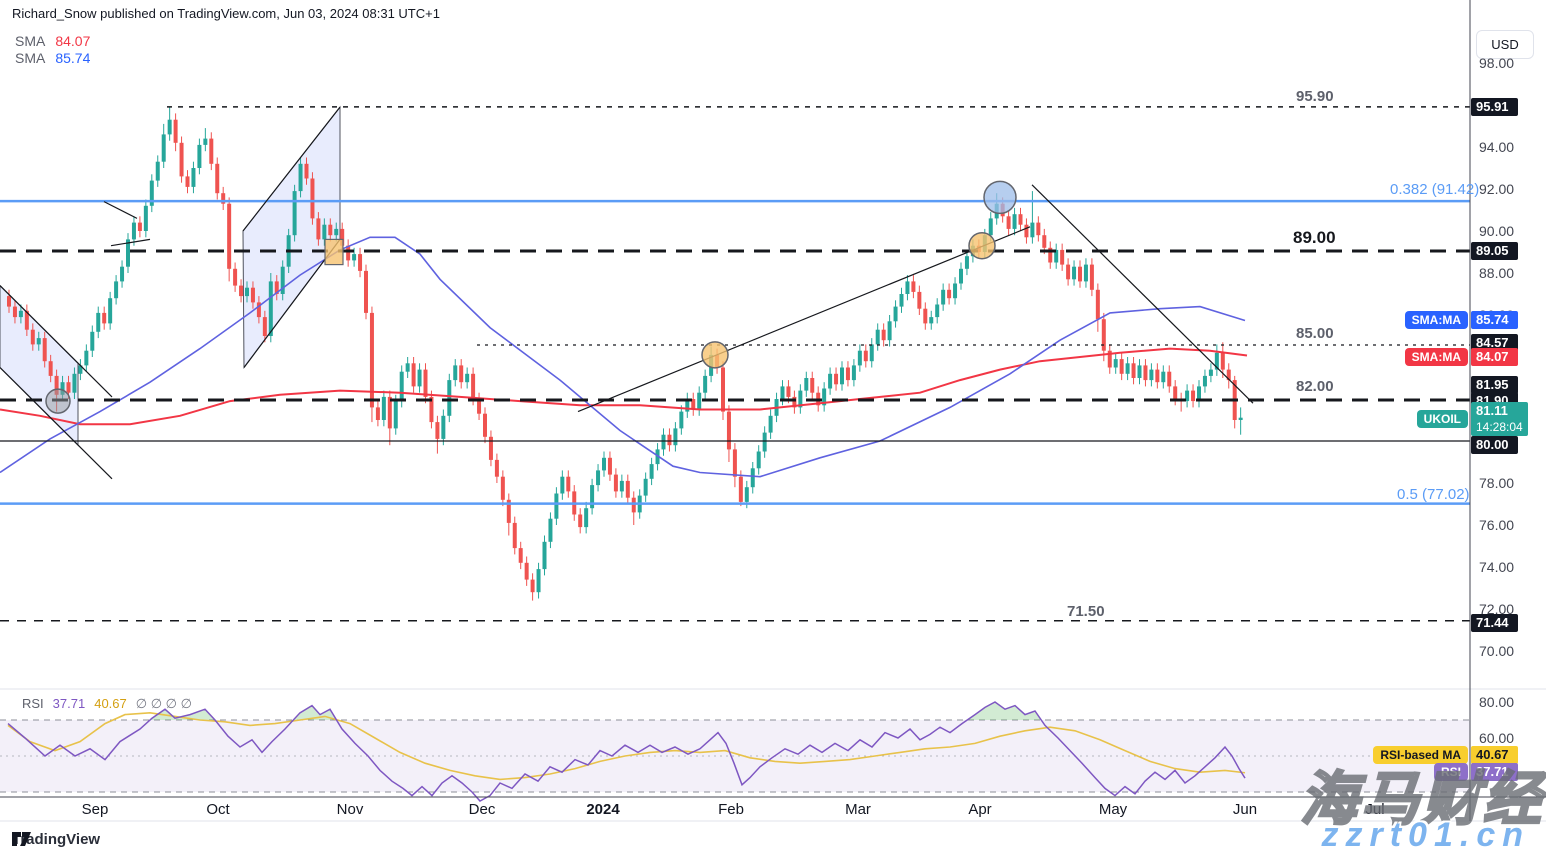 This screenshot has width=1546, height=857. What do you see at coordinates (1494, 251) in the screenshot?
I see `price-axis-tag: 89.05` at bounding box center [1494, 251].